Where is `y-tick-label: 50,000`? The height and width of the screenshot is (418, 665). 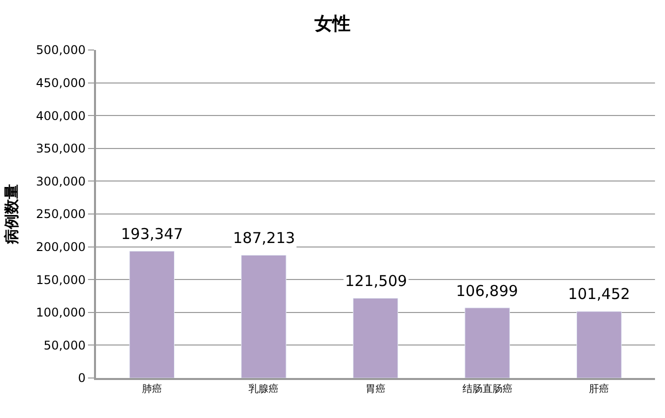
y-tick-label: 50,000 is located at coordinates (65, 345).